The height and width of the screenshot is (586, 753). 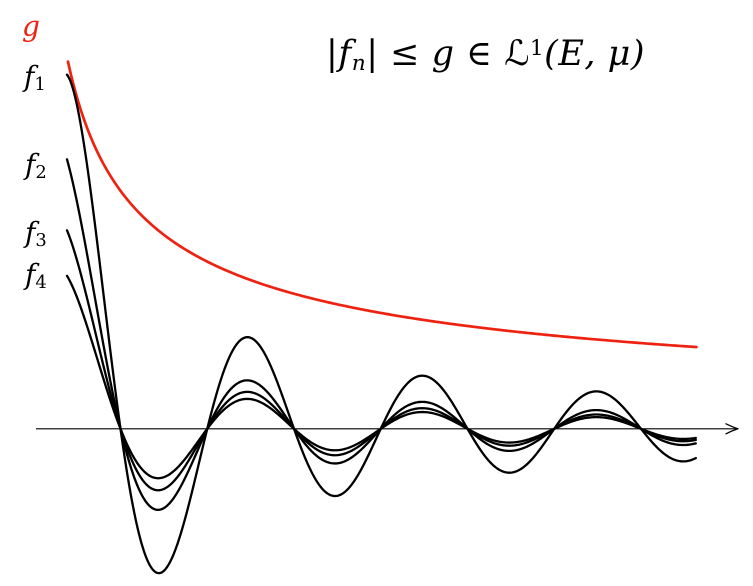 I want to click on label-f4: f4, so click(x=36, y=275).